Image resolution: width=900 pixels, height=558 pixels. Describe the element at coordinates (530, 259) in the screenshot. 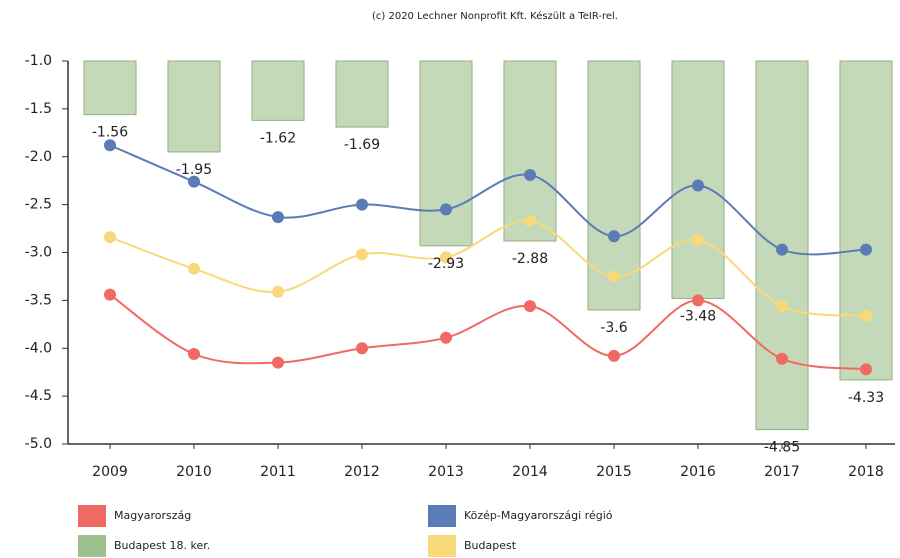

I see `bar-label: -2.88` at that location.